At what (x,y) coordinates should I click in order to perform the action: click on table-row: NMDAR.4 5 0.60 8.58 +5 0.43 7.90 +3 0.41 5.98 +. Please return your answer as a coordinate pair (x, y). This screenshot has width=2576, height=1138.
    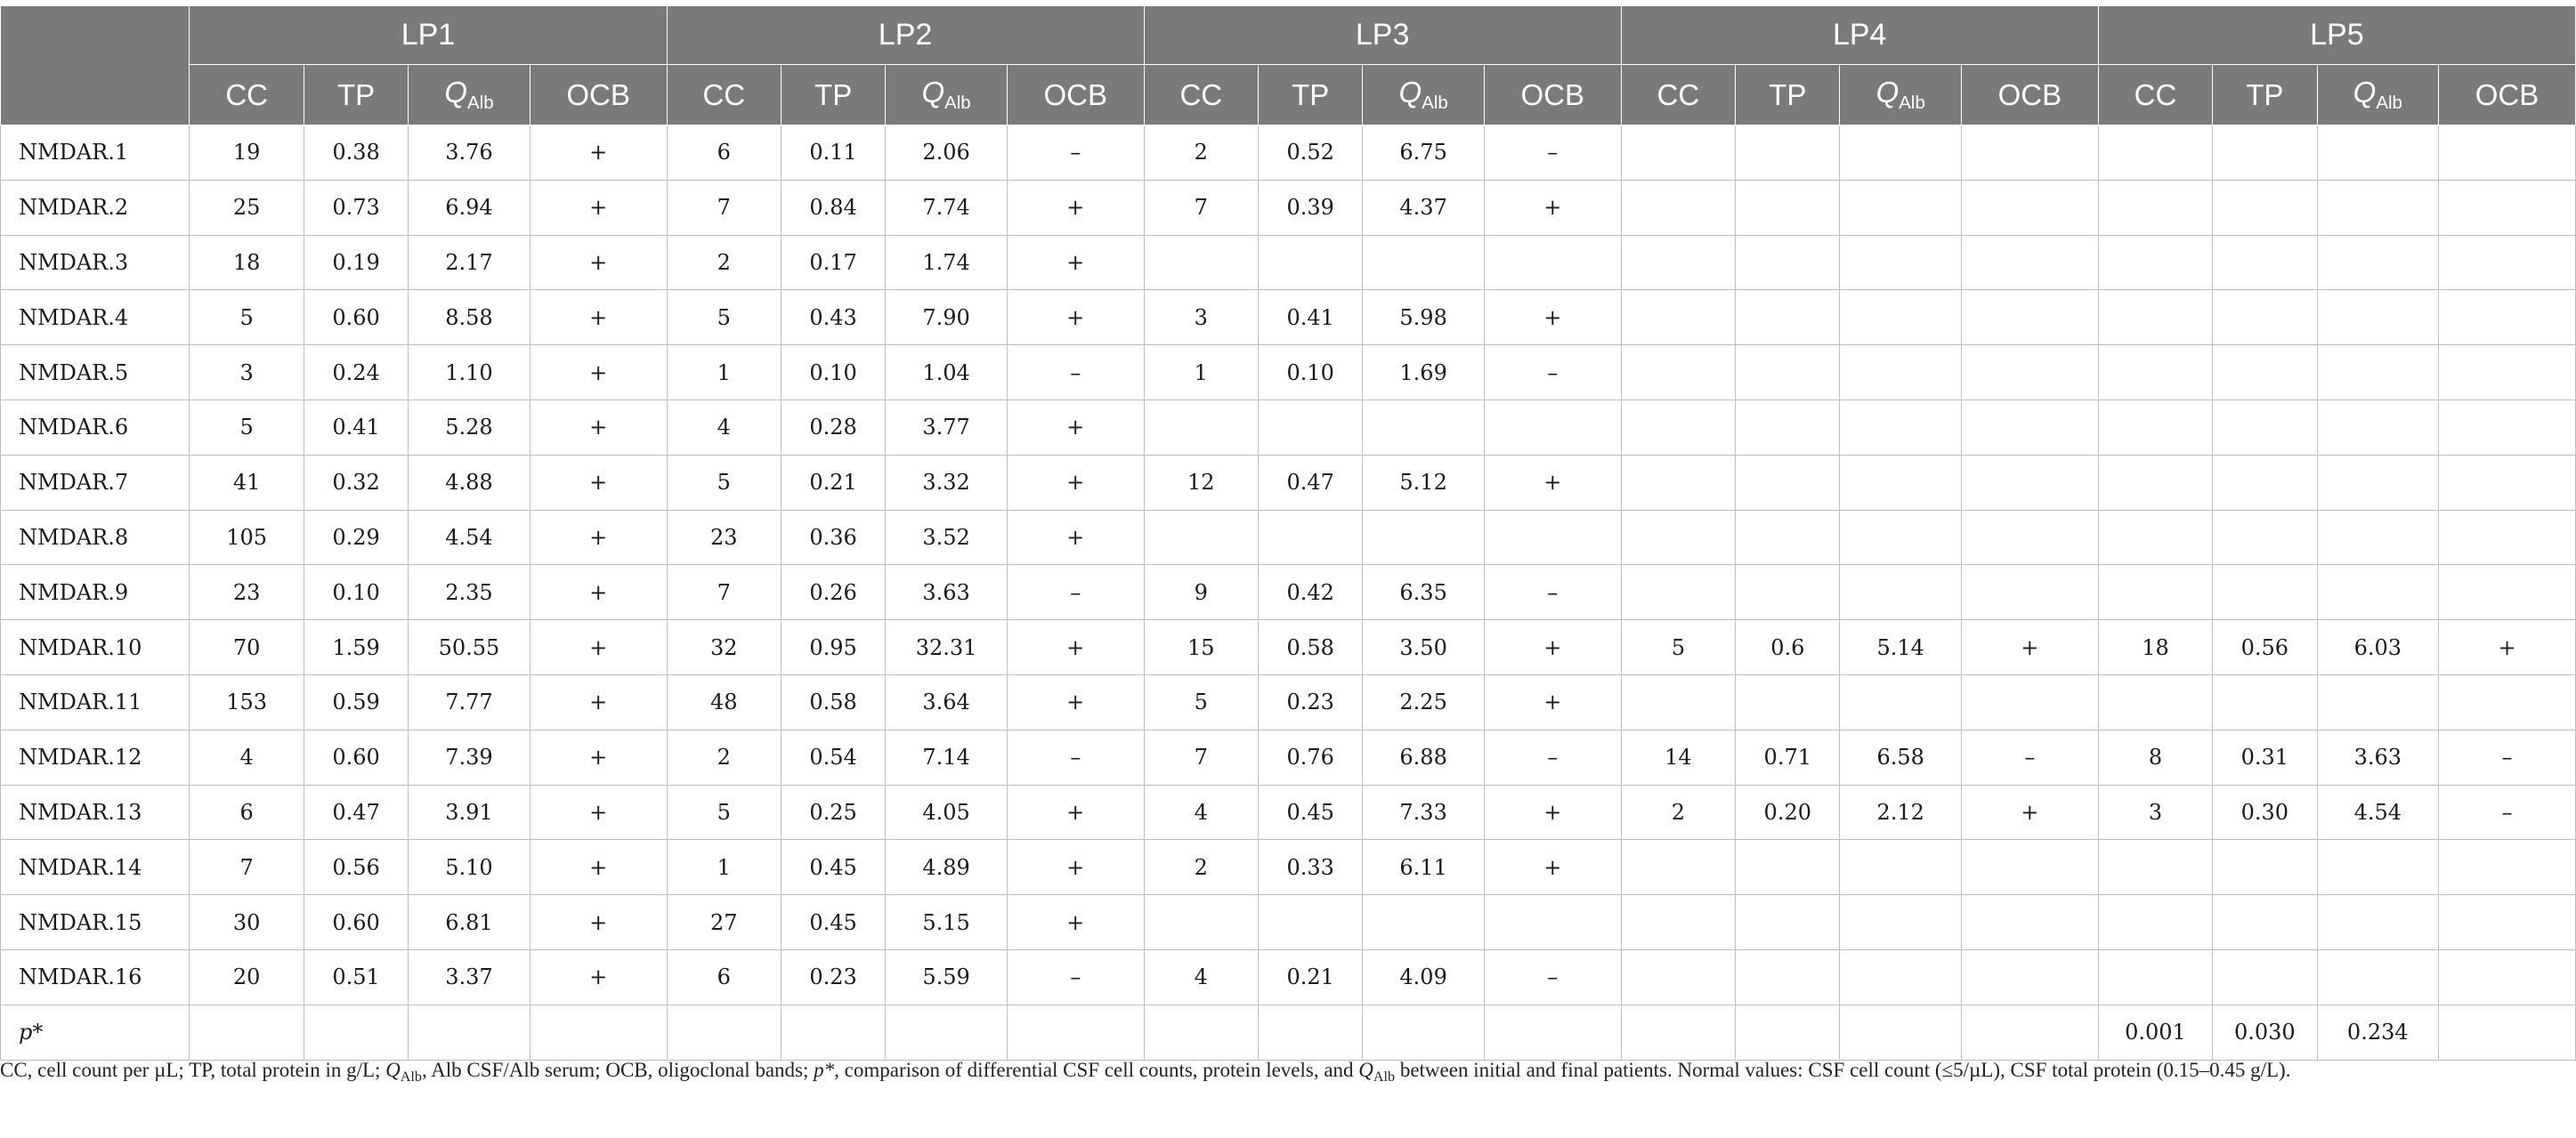
    Looking at the image, I should click on (1288, 317).